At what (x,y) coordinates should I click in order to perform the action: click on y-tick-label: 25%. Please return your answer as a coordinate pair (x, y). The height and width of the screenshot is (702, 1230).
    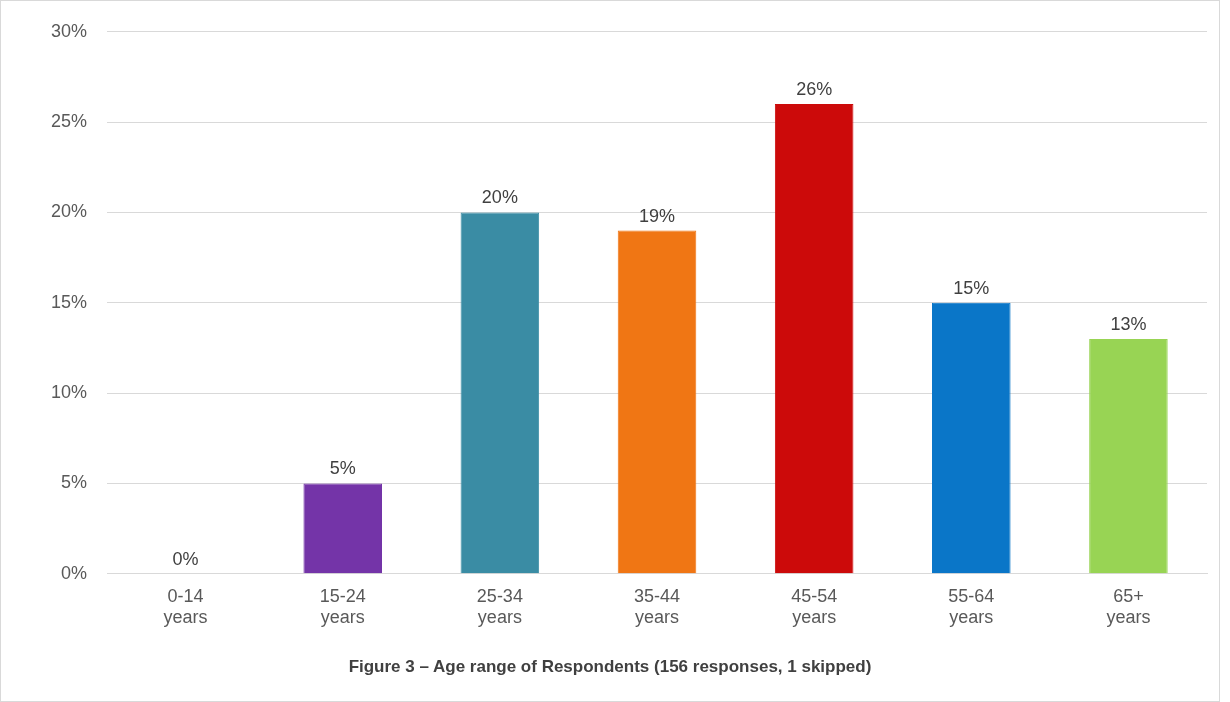
    Looking at the image, I should click on (69, 121).